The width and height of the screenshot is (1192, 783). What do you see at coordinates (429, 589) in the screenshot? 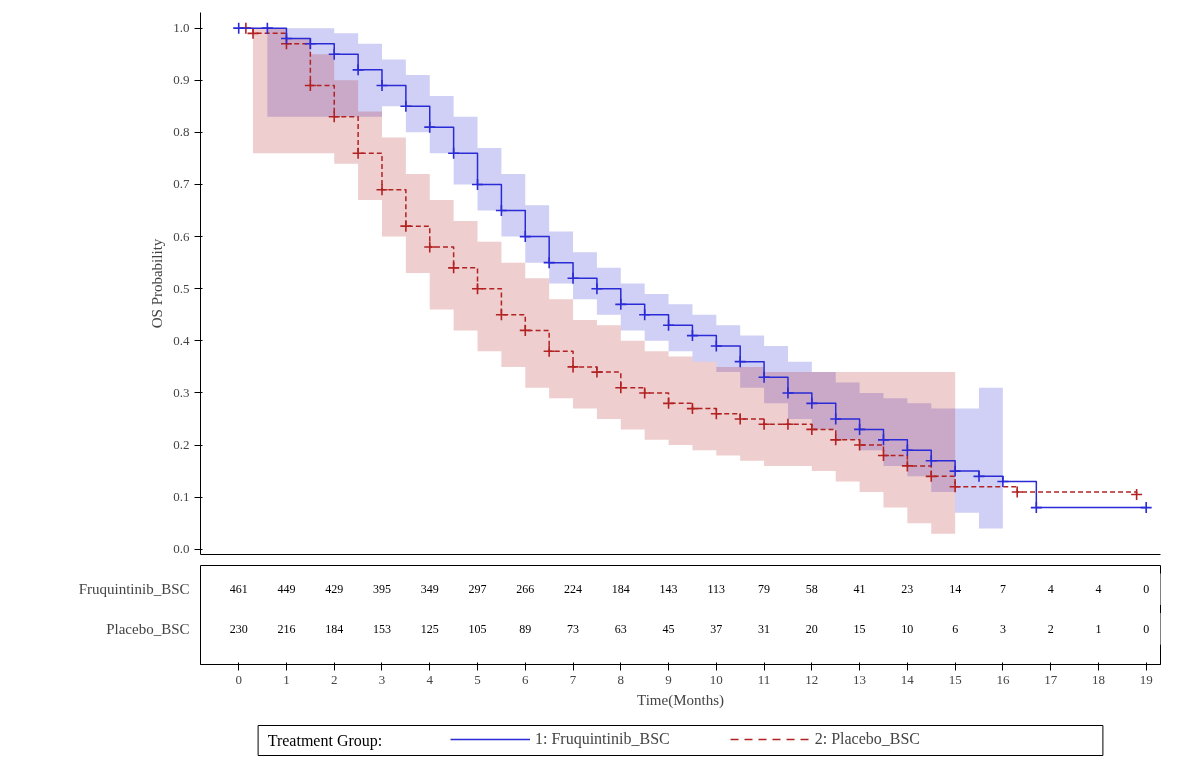
I see `data-label: 349` at bounding box center [429, 589].